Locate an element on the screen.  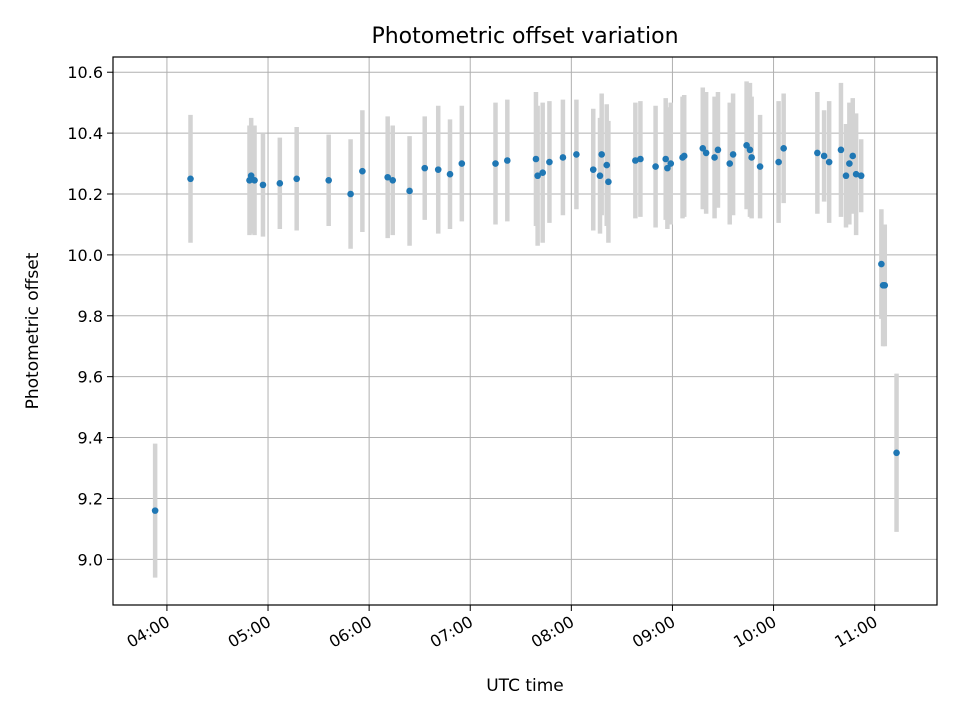
y-tick-label: 10.0 is located at coordinates (85, 255).